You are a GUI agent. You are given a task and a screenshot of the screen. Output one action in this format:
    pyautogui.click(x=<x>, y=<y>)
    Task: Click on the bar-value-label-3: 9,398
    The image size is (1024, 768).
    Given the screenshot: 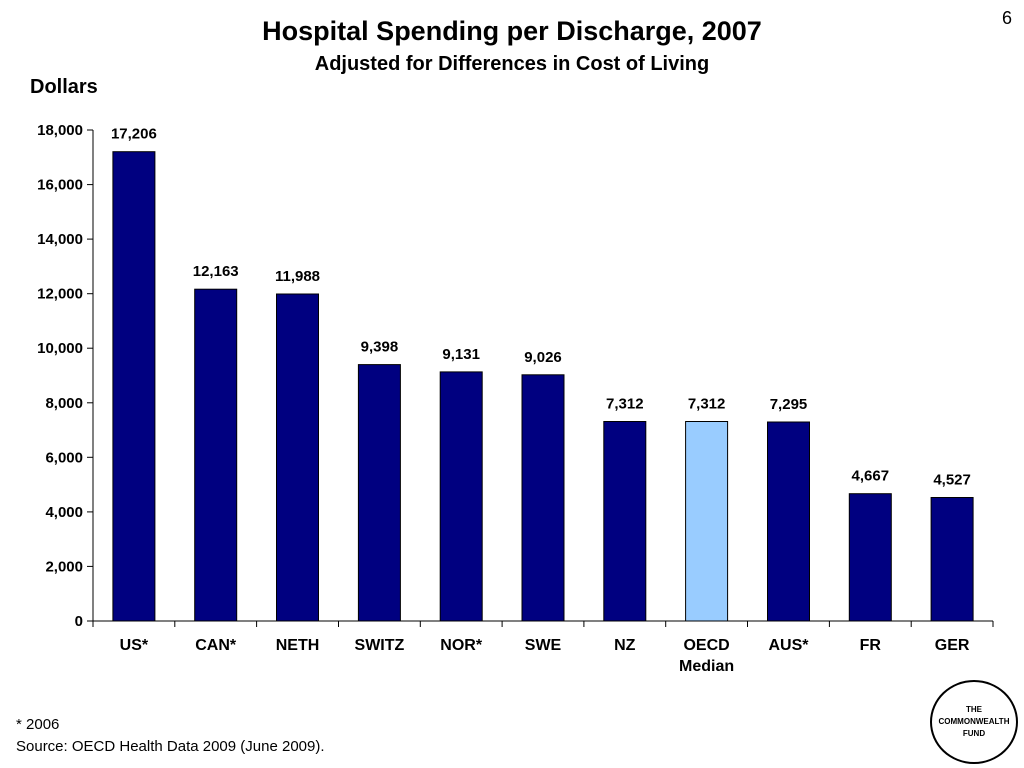 What is the action you would take?
    pyautogui.click(x=380, y=347)
    